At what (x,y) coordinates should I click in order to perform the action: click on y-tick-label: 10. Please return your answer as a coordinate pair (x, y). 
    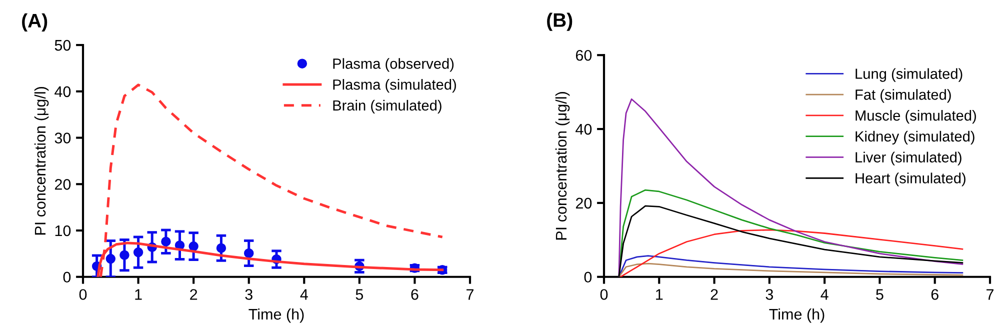
    Looking at the image, I should click on (63, 230).